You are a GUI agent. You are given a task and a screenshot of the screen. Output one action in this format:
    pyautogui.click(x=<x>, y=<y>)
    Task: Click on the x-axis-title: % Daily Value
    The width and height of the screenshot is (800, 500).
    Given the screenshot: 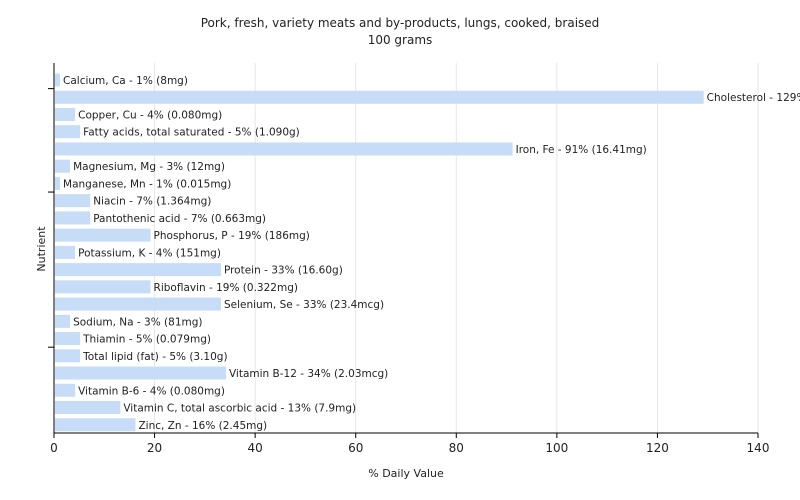 What is the action you would take?
    pyautogui.click(x=406, y=473)
    